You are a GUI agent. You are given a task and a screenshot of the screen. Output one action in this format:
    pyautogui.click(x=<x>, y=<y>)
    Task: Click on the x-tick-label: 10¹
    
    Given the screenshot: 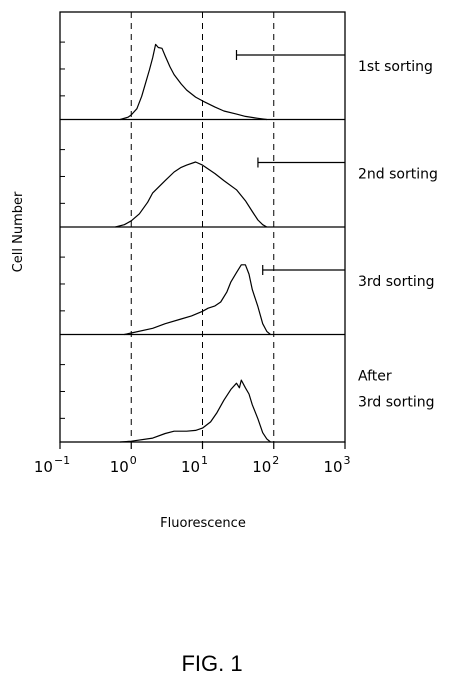 What is the action you would take?
    pyautogui.click(x=194, y=465)
    